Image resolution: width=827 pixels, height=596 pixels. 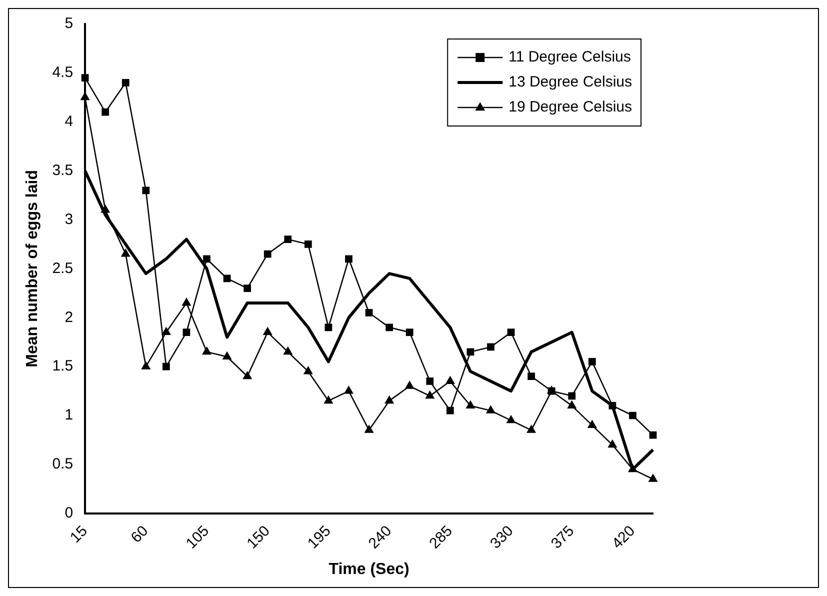 What do you see at coordinates (63, 464) in the screenshot?
I see `y-tick-label: 0.5` at bounding box center [63, 464].